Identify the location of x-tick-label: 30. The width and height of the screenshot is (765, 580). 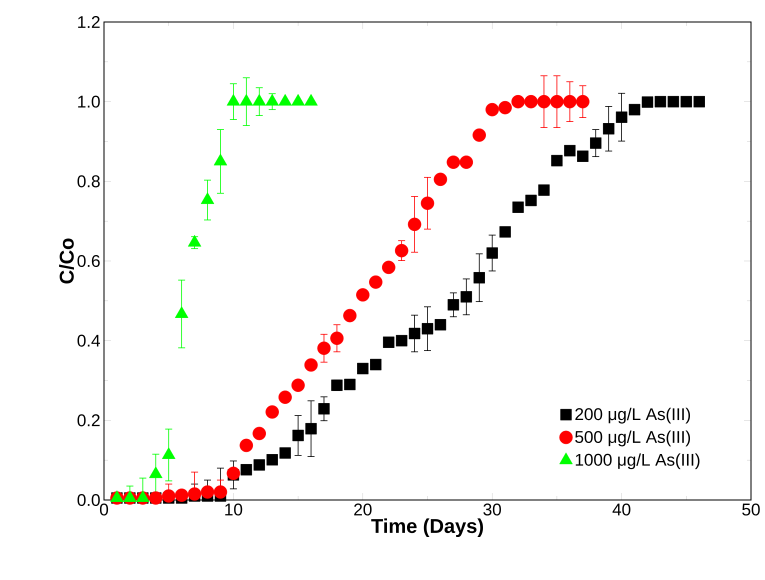
(492, 510).